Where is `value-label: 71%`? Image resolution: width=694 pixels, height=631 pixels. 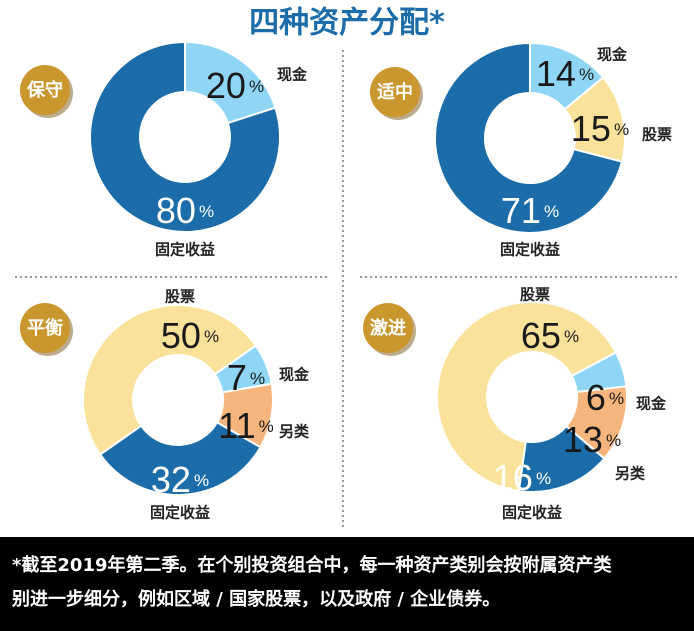
value-label: 71% is located at coordinates (530, 210).